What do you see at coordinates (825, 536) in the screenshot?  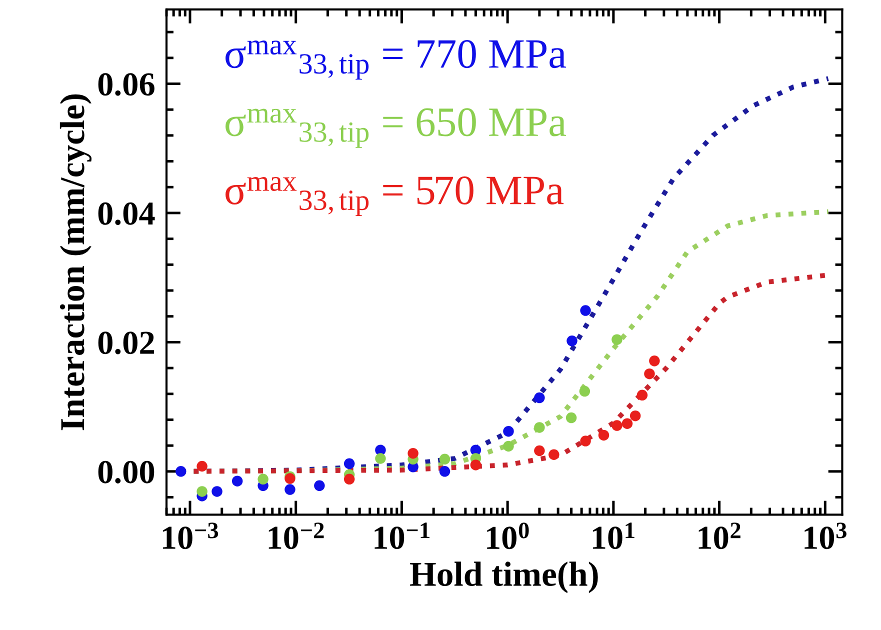 I see `x-tick-label: 10$^{3}$` at bounding box center [825, 536].